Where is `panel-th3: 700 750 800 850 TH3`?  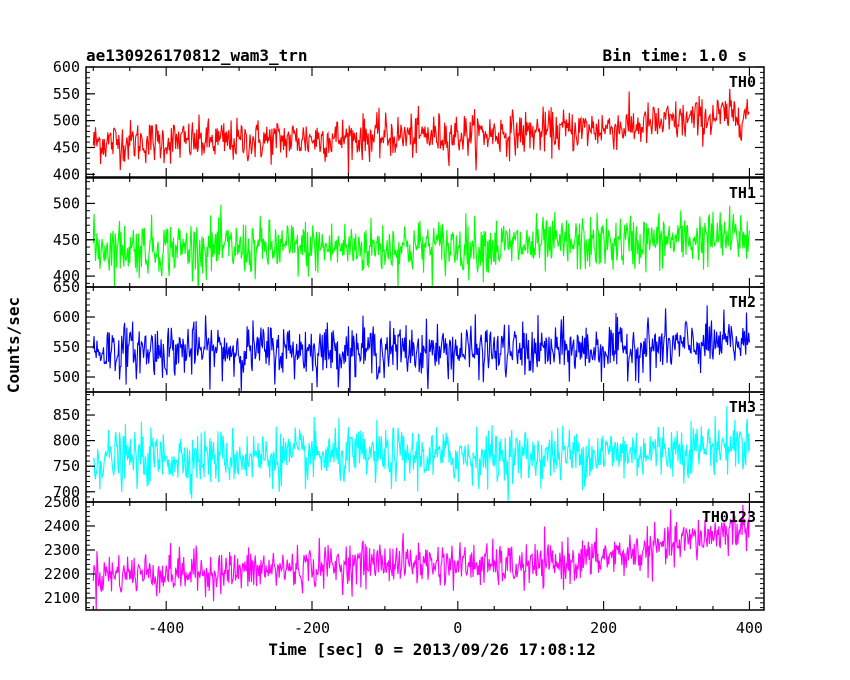
panel-th3: 700 750 800 850 TH3 is located at coordinates (409, 447).